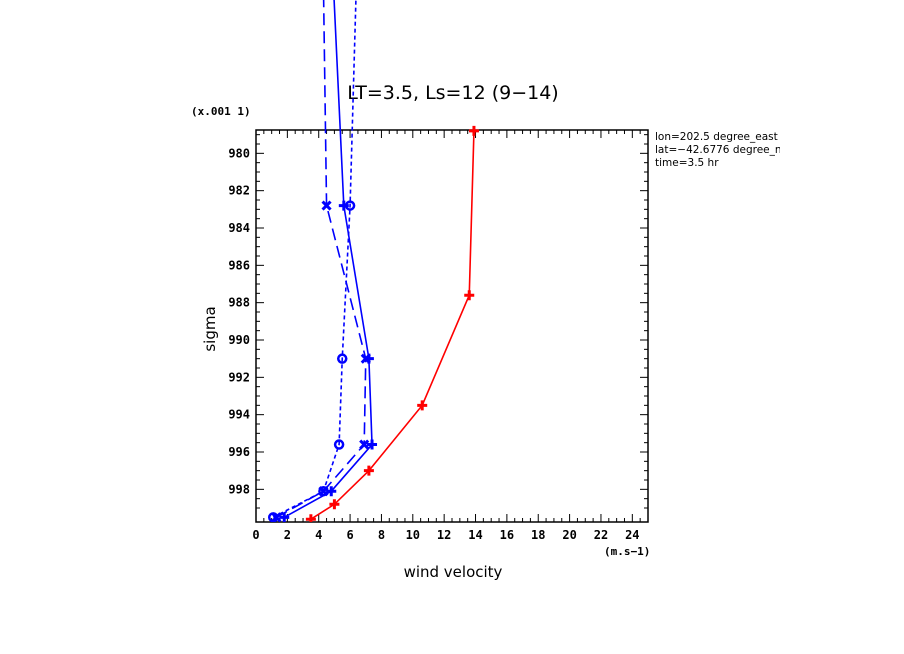  I want to click on chart-title: LT=3.5, Ls=12 (9−14), so click(452, 93).